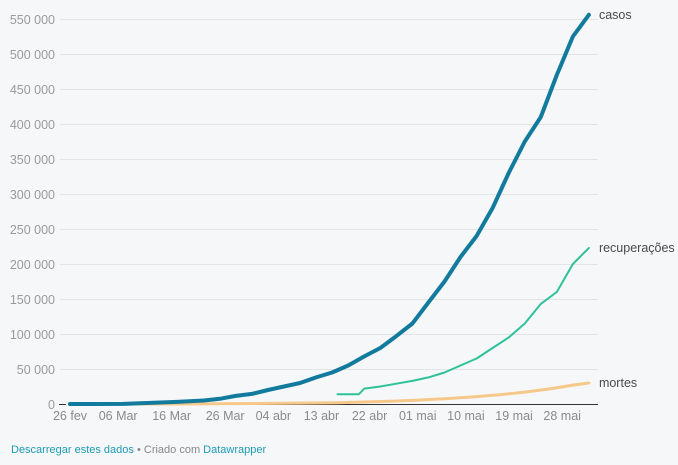 The image size is (678, 465). What do you see at coordinates (618, 383) in the screenshot?
I see `series-label: mortes` at bounding box center [618, 383].